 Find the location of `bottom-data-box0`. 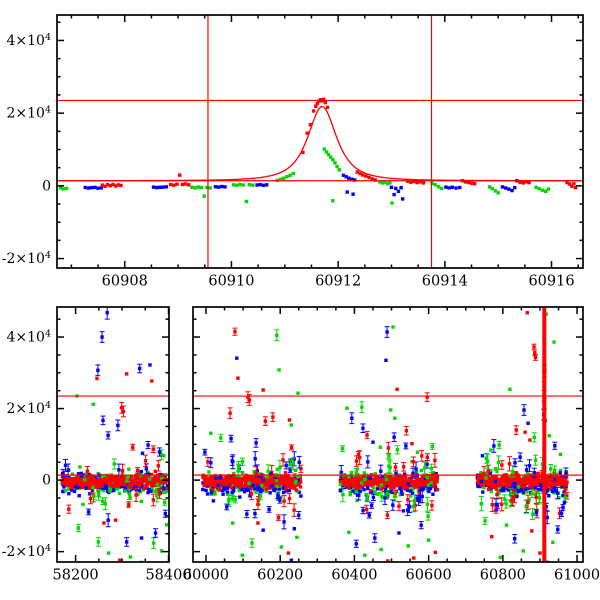

bottom-data-box0 is located at coordinates (114, 434).